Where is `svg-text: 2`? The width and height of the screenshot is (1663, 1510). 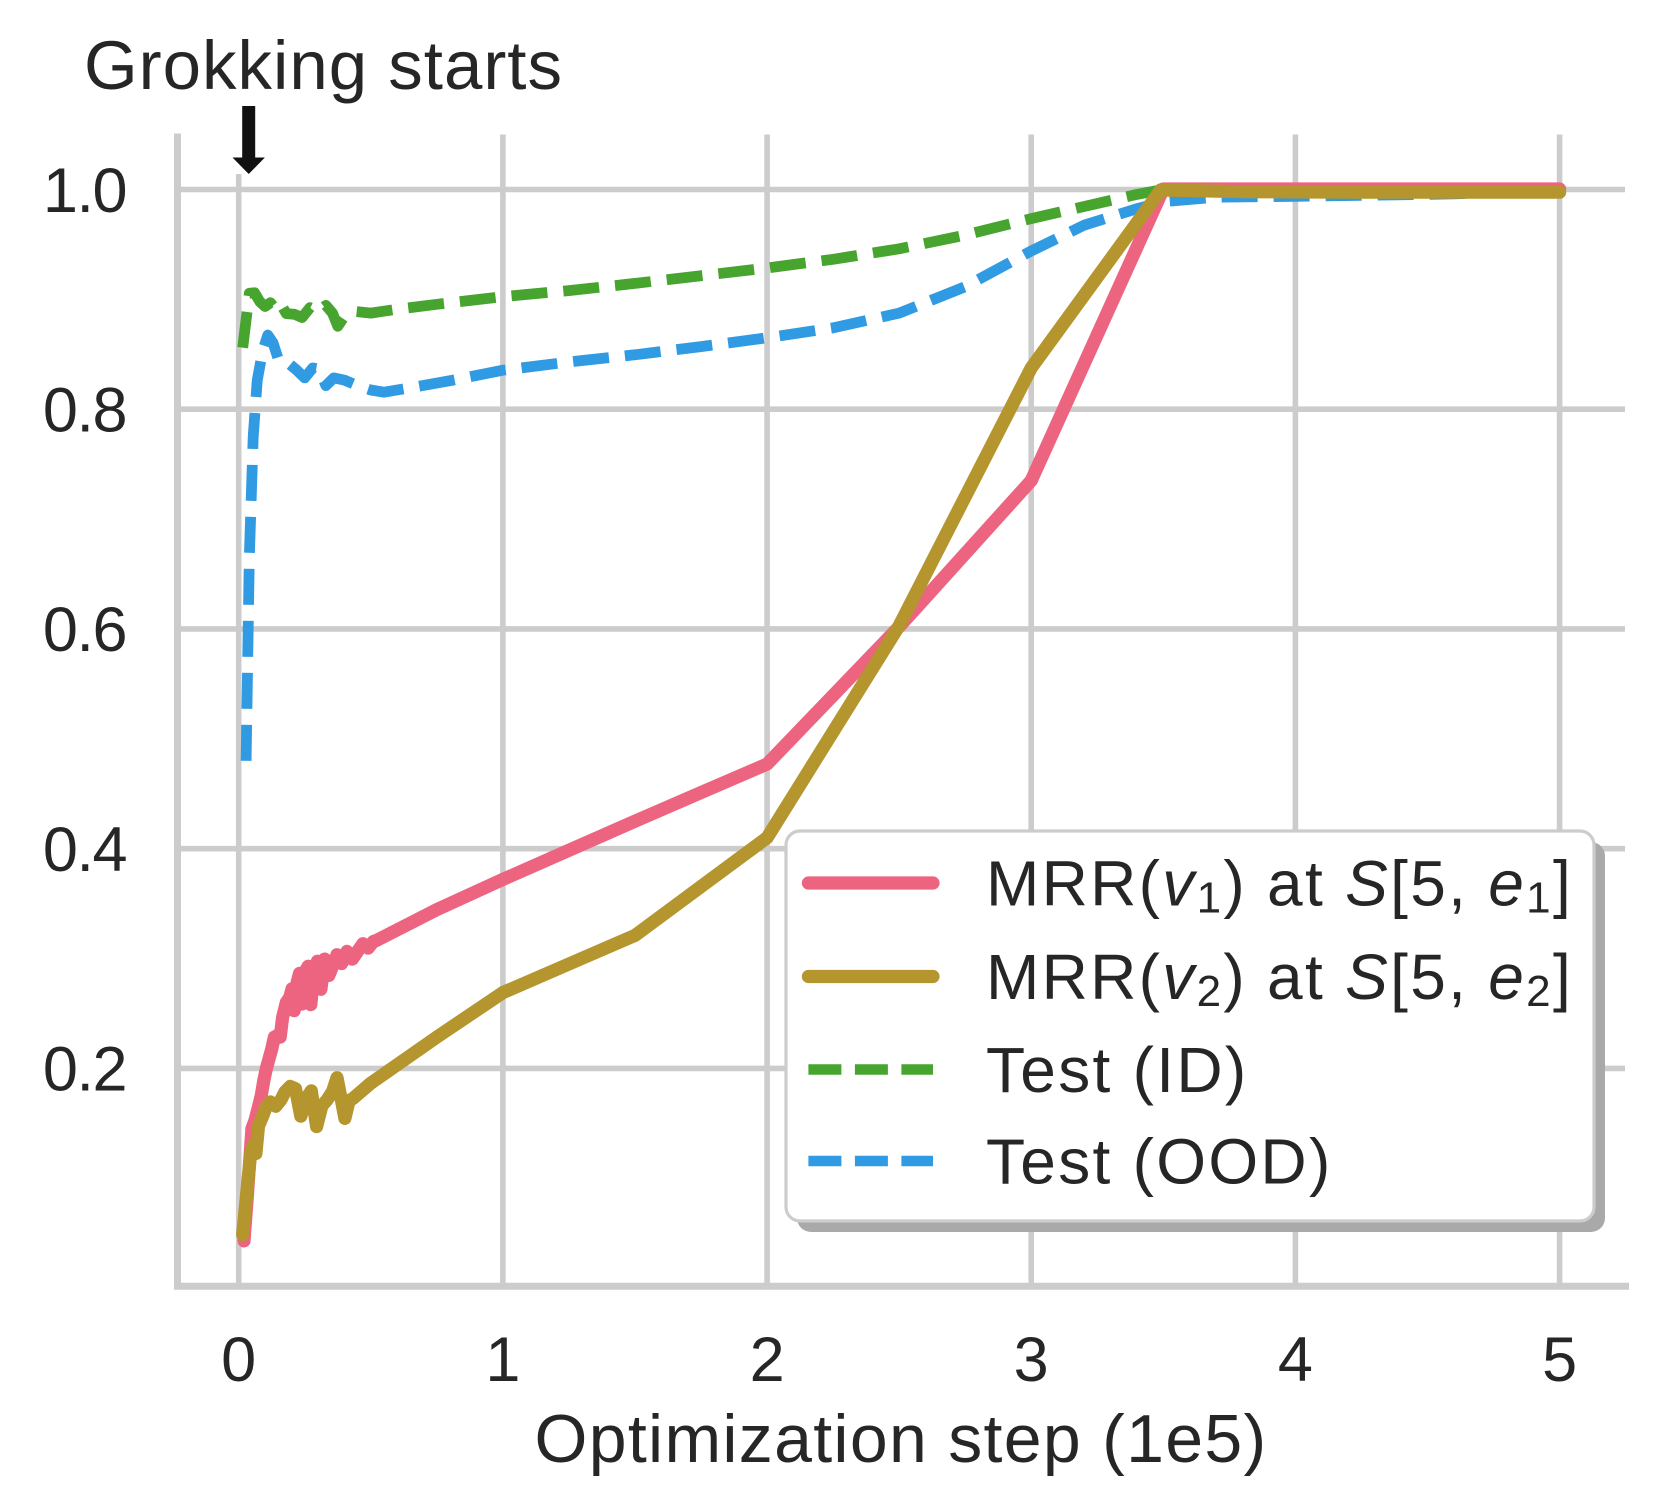
svg-text: 2 is located at coordinates (767, 1360).